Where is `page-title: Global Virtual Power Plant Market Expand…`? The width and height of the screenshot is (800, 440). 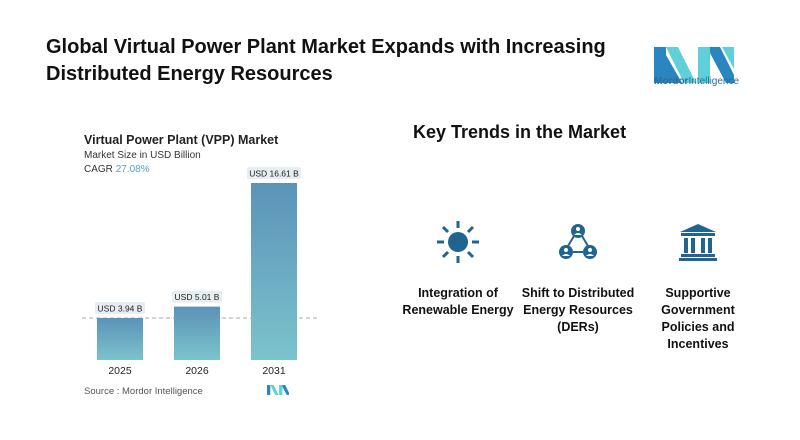 page-title: Global Virtual Power Plant Market Expand… is located at coordinates (326, 60).